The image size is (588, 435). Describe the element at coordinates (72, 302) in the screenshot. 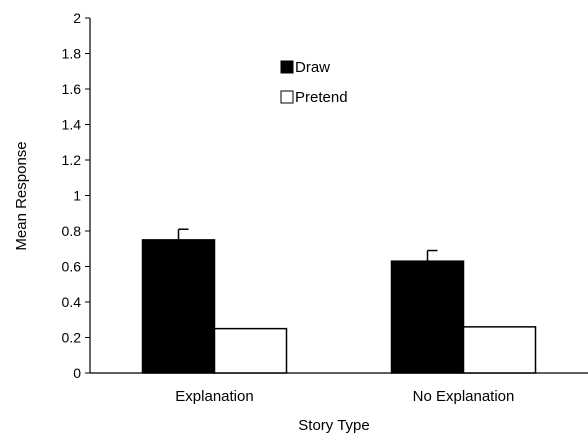

I see `y-tick-label: 0.4` at that location.